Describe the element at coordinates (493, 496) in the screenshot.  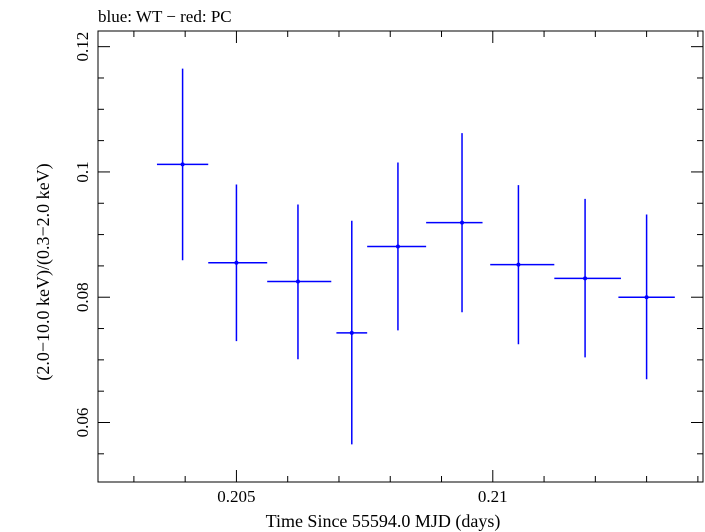
I see `x-tick-label: 0.21` at that location.